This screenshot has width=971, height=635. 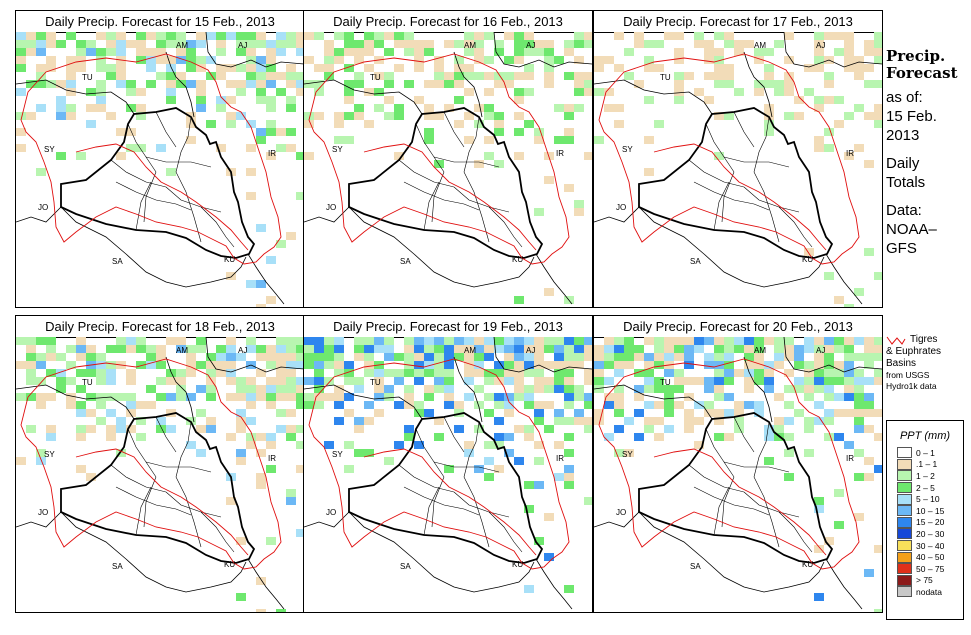 What do you see at coordinates (903, 135) in the screenshot?
I see `asof-date-2: 2013` at bounding box center [903, 135].